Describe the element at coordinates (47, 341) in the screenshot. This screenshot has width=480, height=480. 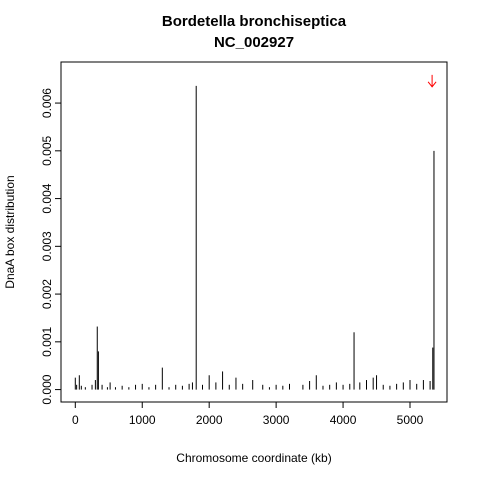
I see `y-tick-label: 0.001` at that location.